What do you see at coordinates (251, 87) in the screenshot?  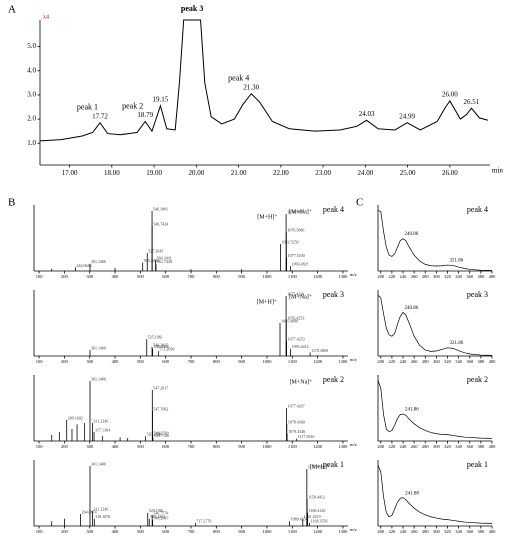 I see `retention-time: 21.30` at bounding box center [251, 87].